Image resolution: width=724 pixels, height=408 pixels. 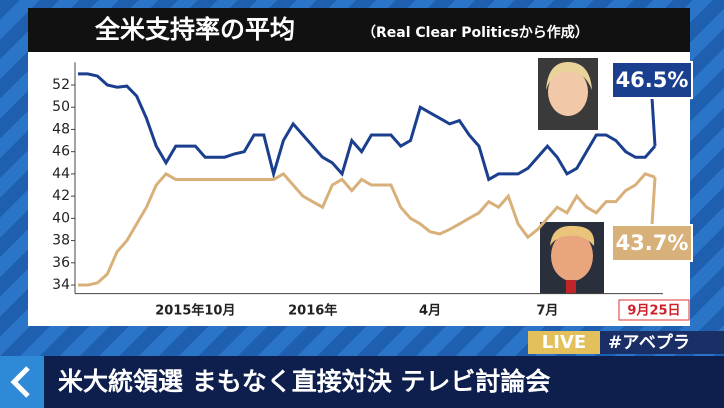 I want to click on hashtag: #アベプラ, so click(x=649, y=342).